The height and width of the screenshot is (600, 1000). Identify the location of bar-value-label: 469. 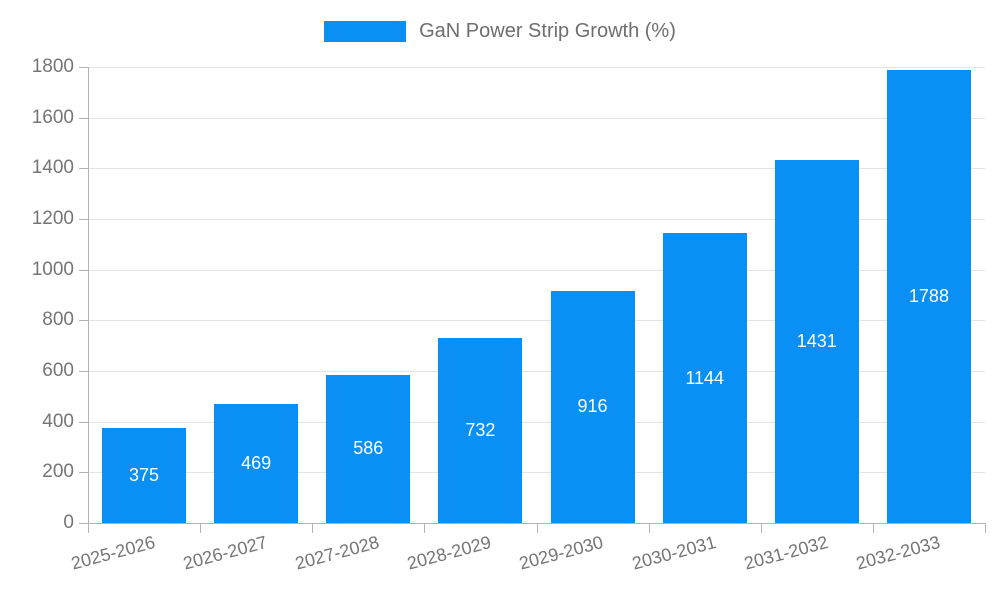
(256, 463).